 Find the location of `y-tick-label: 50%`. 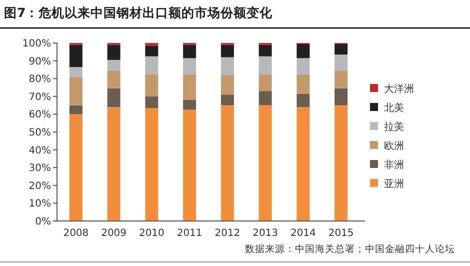

y-tick-label: 50% is located at coordinates (39, 133).